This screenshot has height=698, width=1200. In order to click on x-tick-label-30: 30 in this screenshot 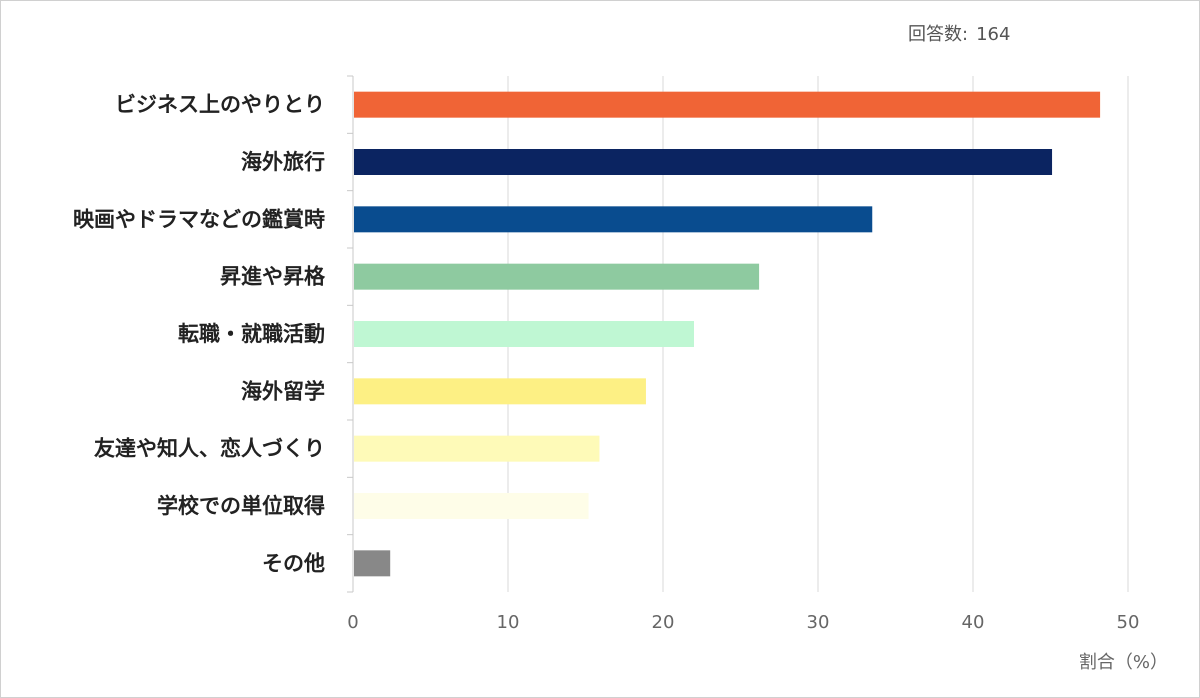, I will do `click(818, 622)`.